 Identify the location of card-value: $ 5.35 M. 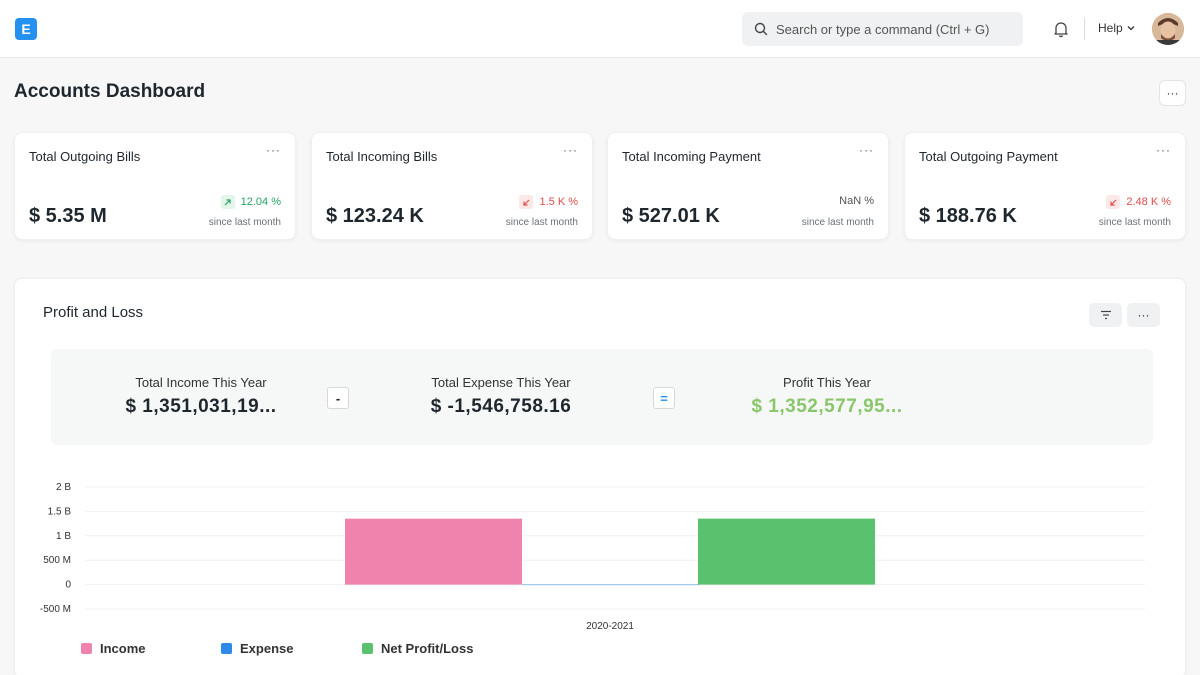
(68, 216).